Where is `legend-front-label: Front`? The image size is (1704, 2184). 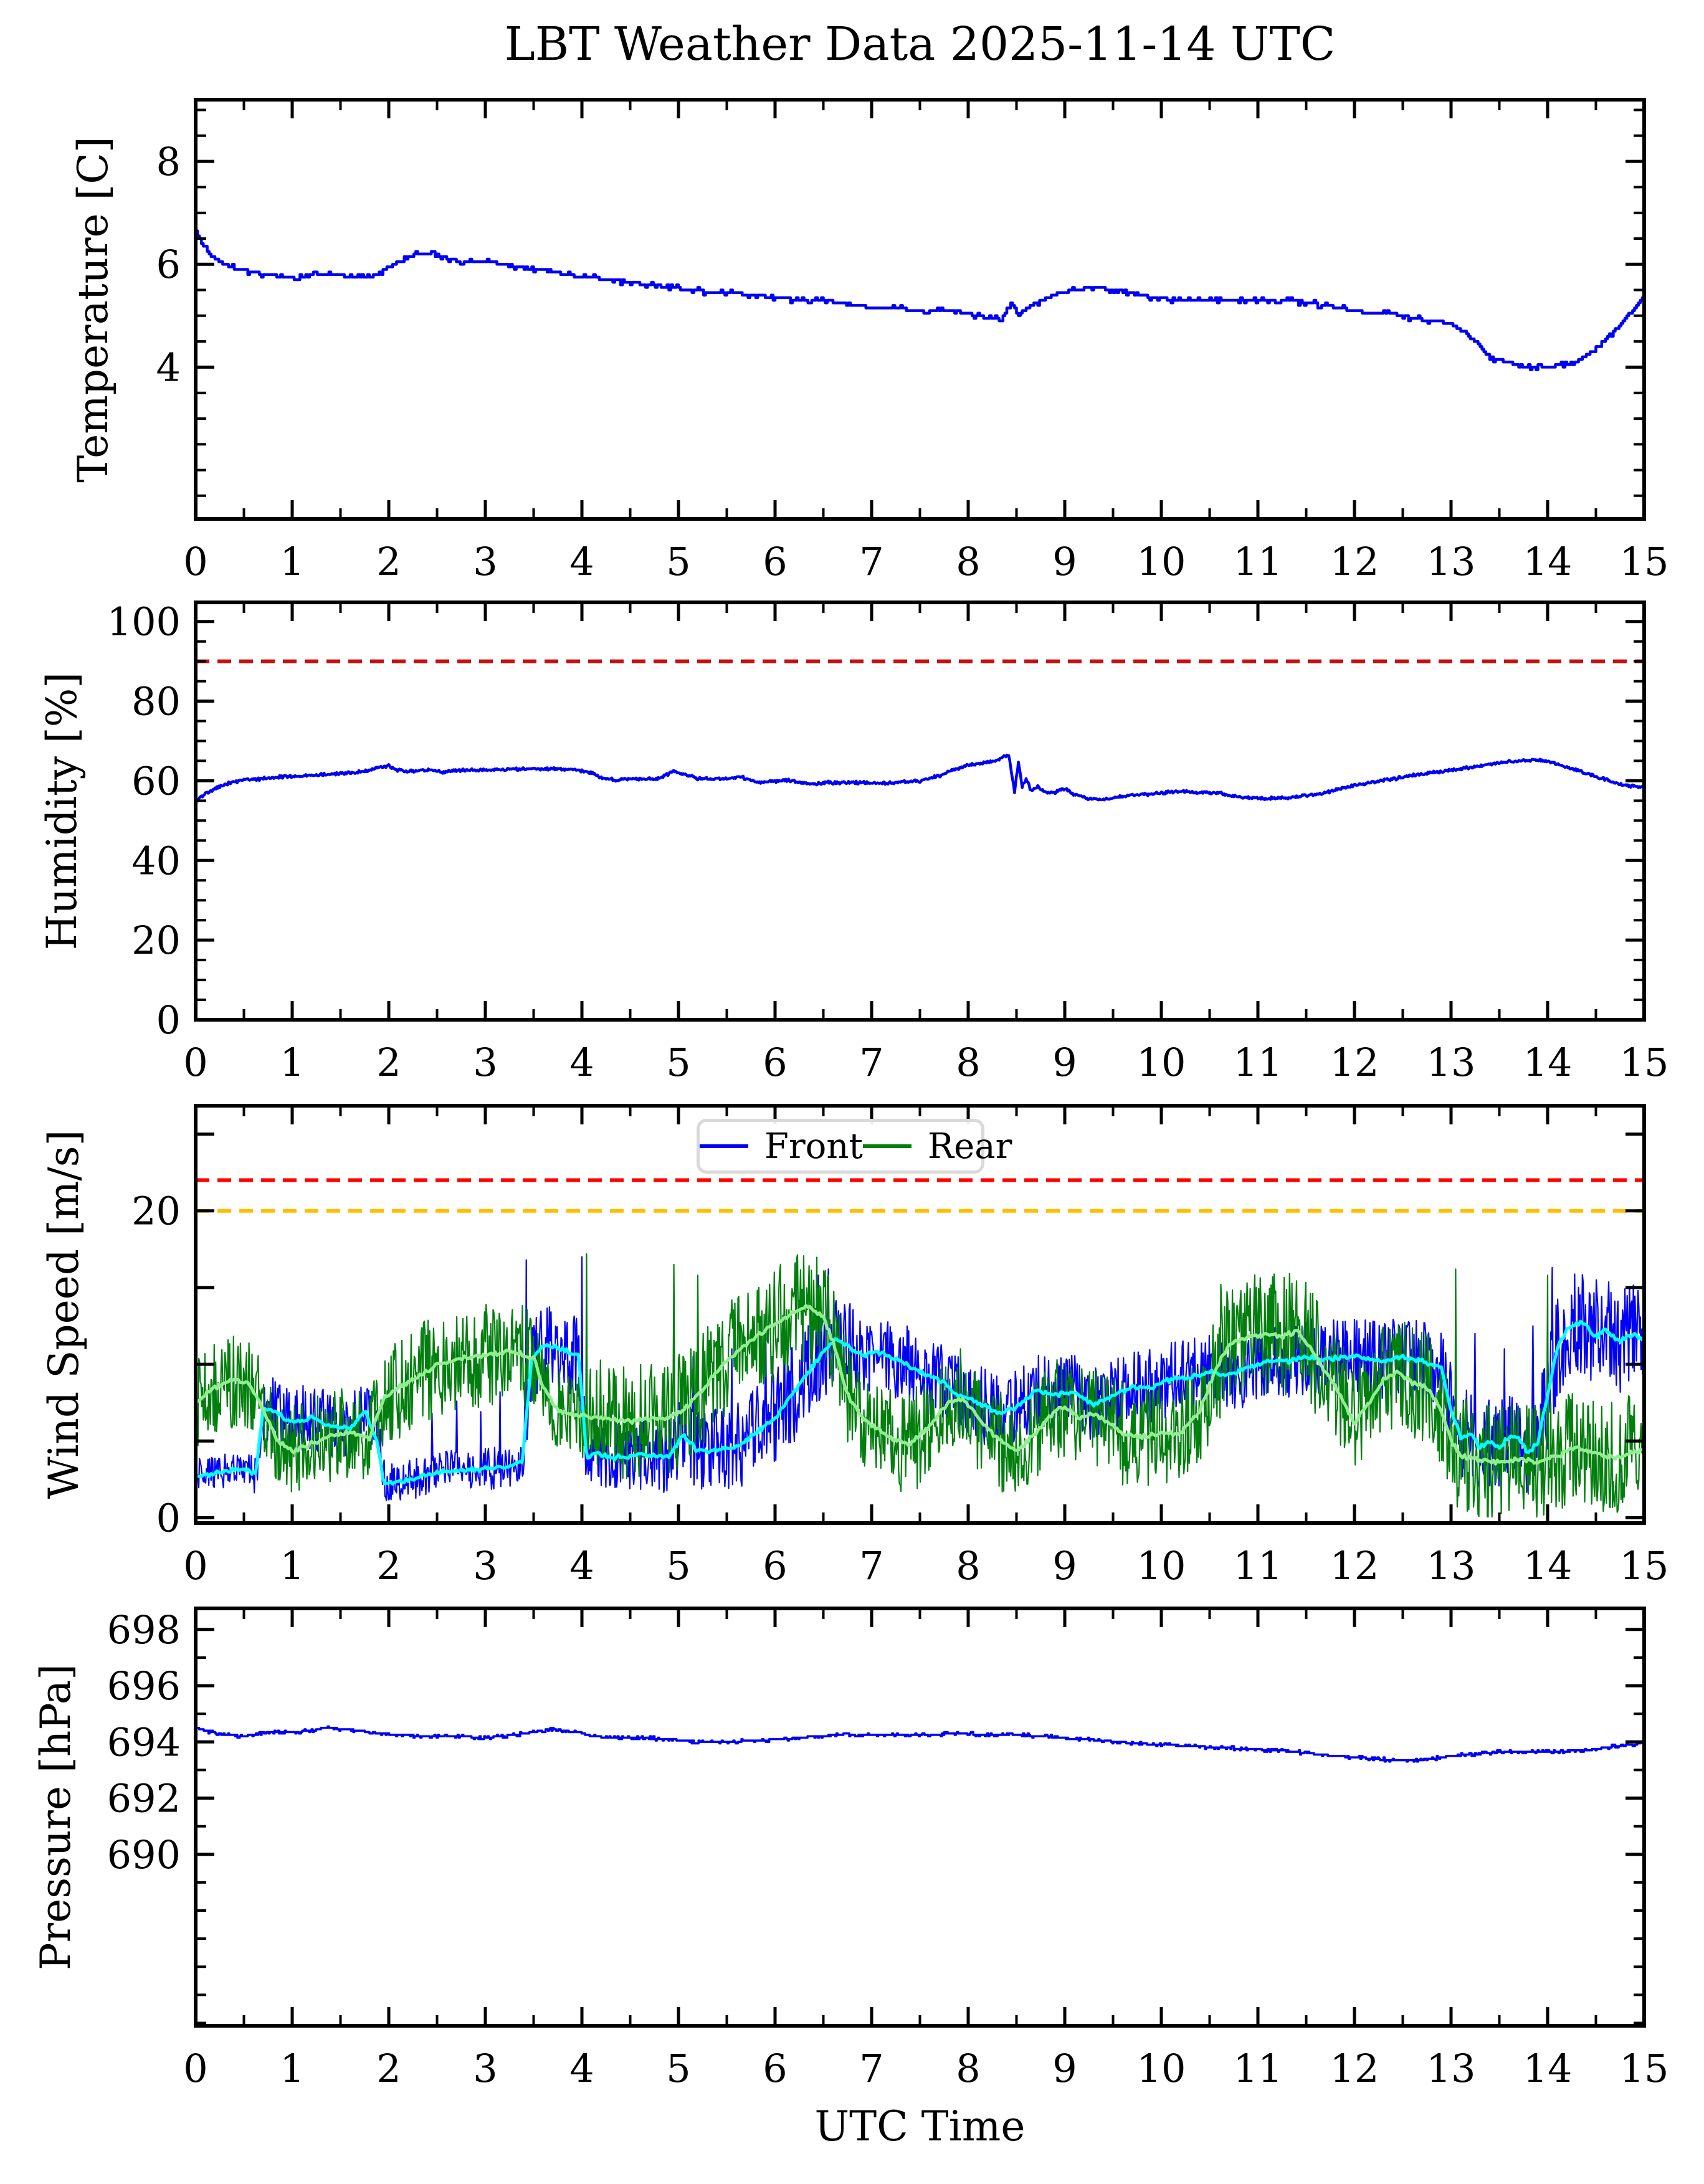
legend-front-label: Front is located at coordinates (813, 1146).